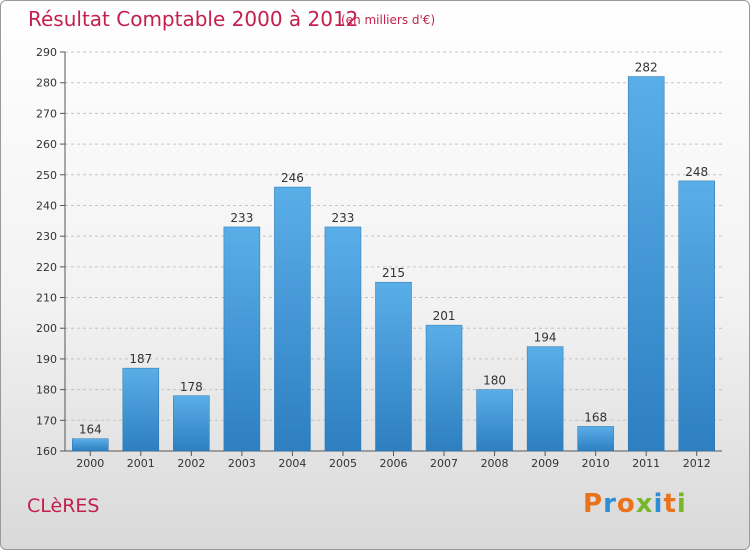  I want to click on bar-2010, so click(595, 439).